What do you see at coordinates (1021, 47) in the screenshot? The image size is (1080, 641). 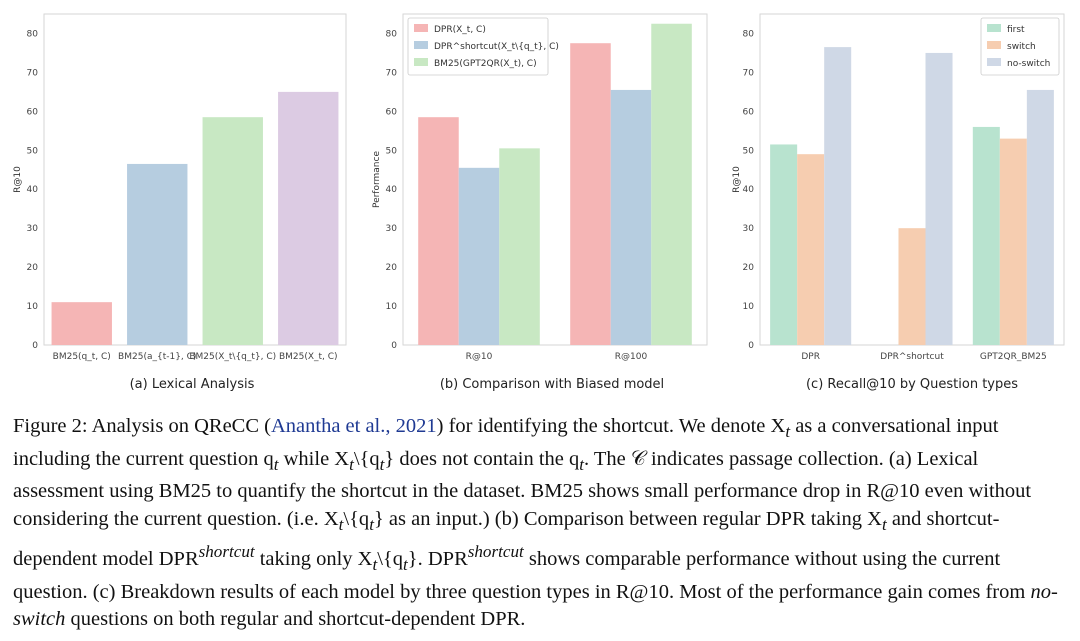 I see `legend-label: switch` at bounding box center [1021, 47].